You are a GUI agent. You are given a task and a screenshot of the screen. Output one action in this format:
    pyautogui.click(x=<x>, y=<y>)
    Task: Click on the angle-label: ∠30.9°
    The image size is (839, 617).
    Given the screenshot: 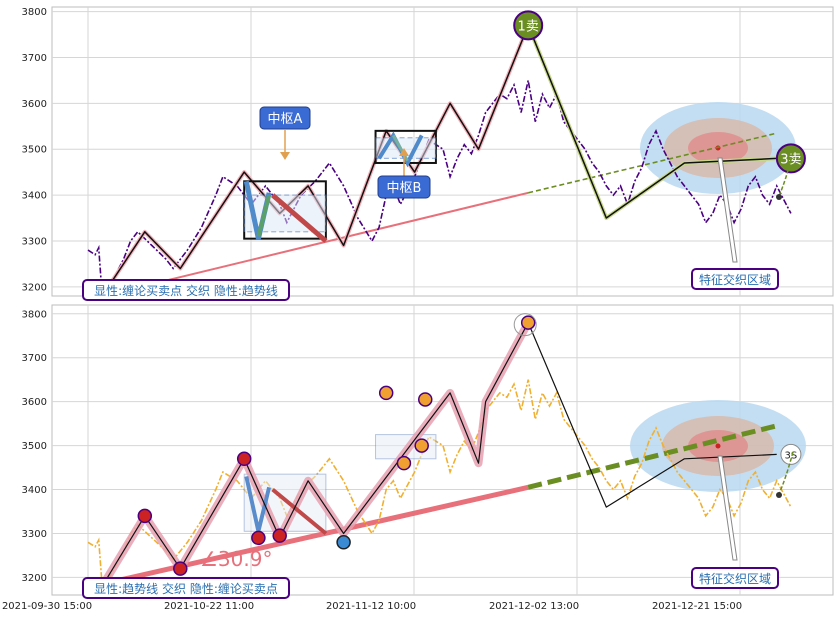 What is the action you would take?
    pyautogui.click(x=236, y=559)
    